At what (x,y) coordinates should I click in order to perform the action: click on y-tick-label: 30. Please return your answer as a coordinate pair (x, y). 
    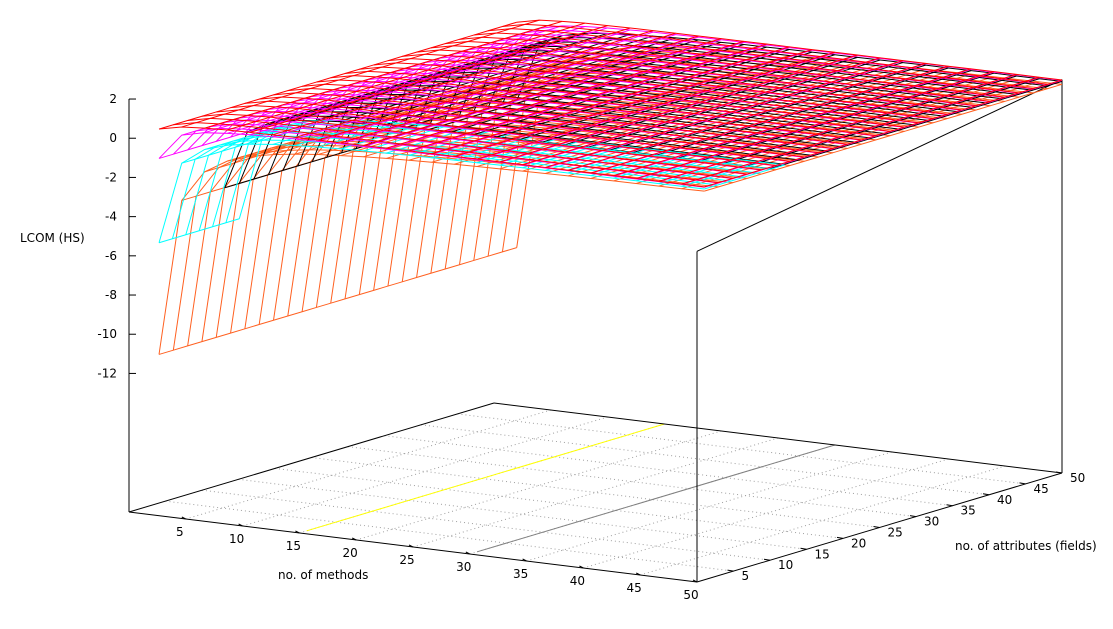
    Looking at the image, I should click on (931, 522).